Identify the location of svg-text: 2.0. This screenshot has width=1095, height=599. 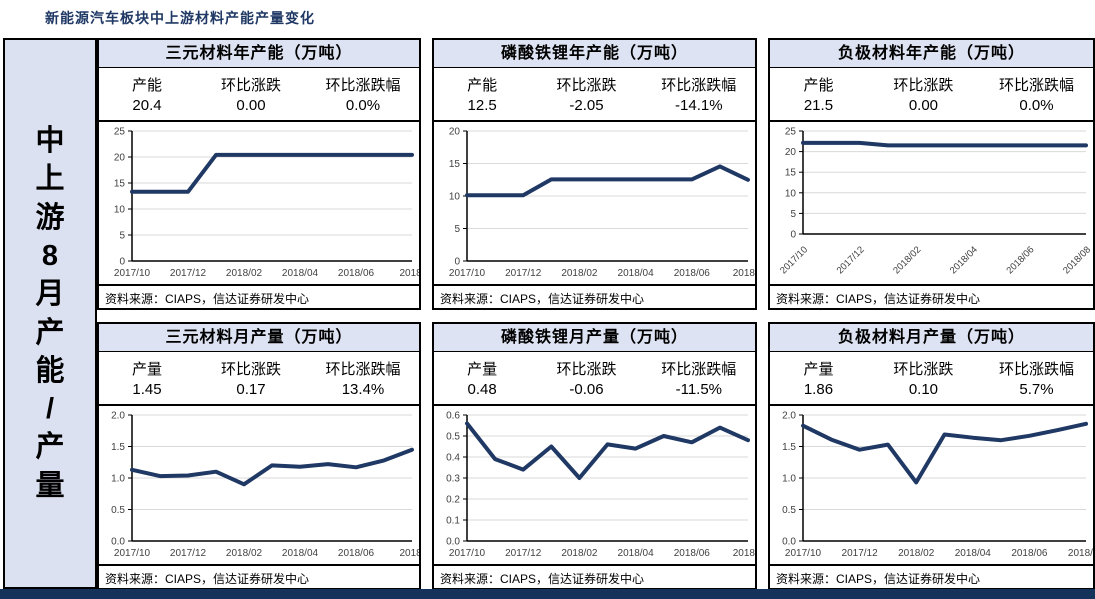
(789, 416).